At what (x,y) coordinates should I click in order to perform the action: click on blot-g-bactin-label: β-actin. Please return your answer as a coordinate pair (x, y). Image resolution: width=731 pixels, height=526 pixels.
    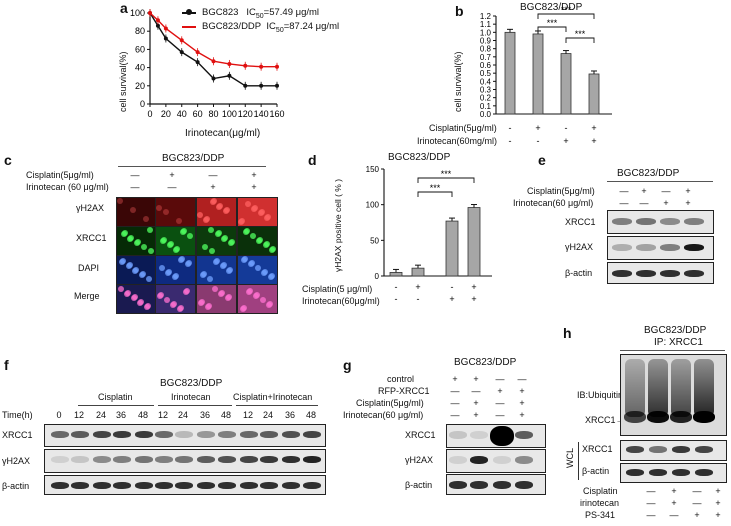
    Looking at the image, I should click on (419, 485).